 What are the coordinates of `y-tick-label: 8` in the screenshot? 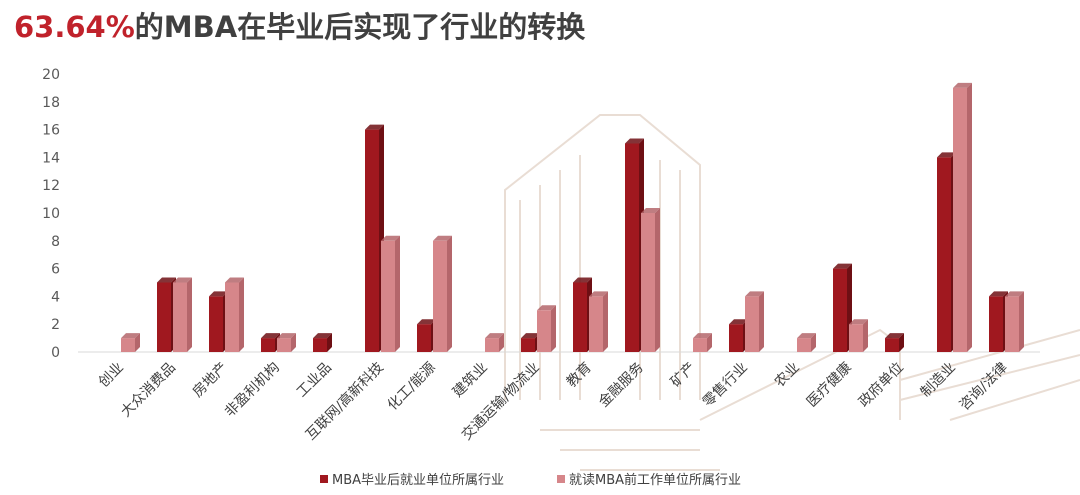 It's located at (55, 242).